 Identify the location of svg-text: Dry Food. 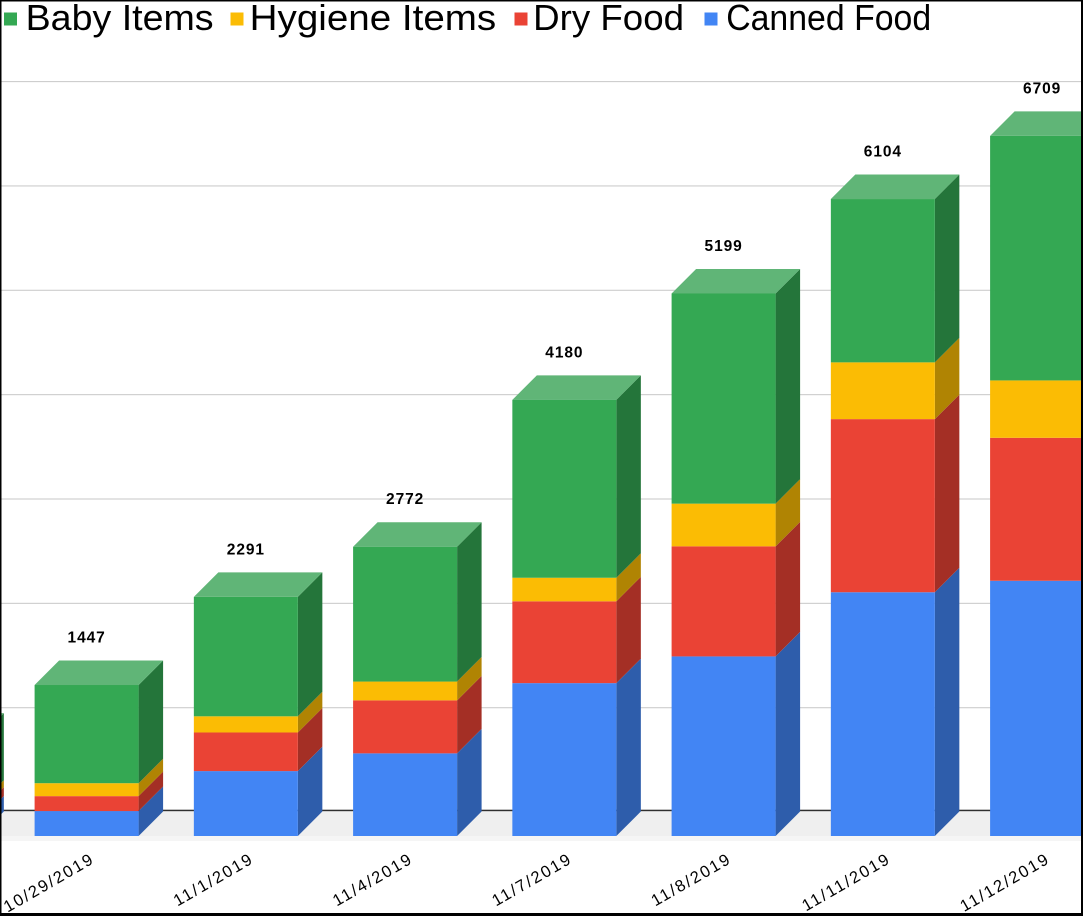
(608, 19).